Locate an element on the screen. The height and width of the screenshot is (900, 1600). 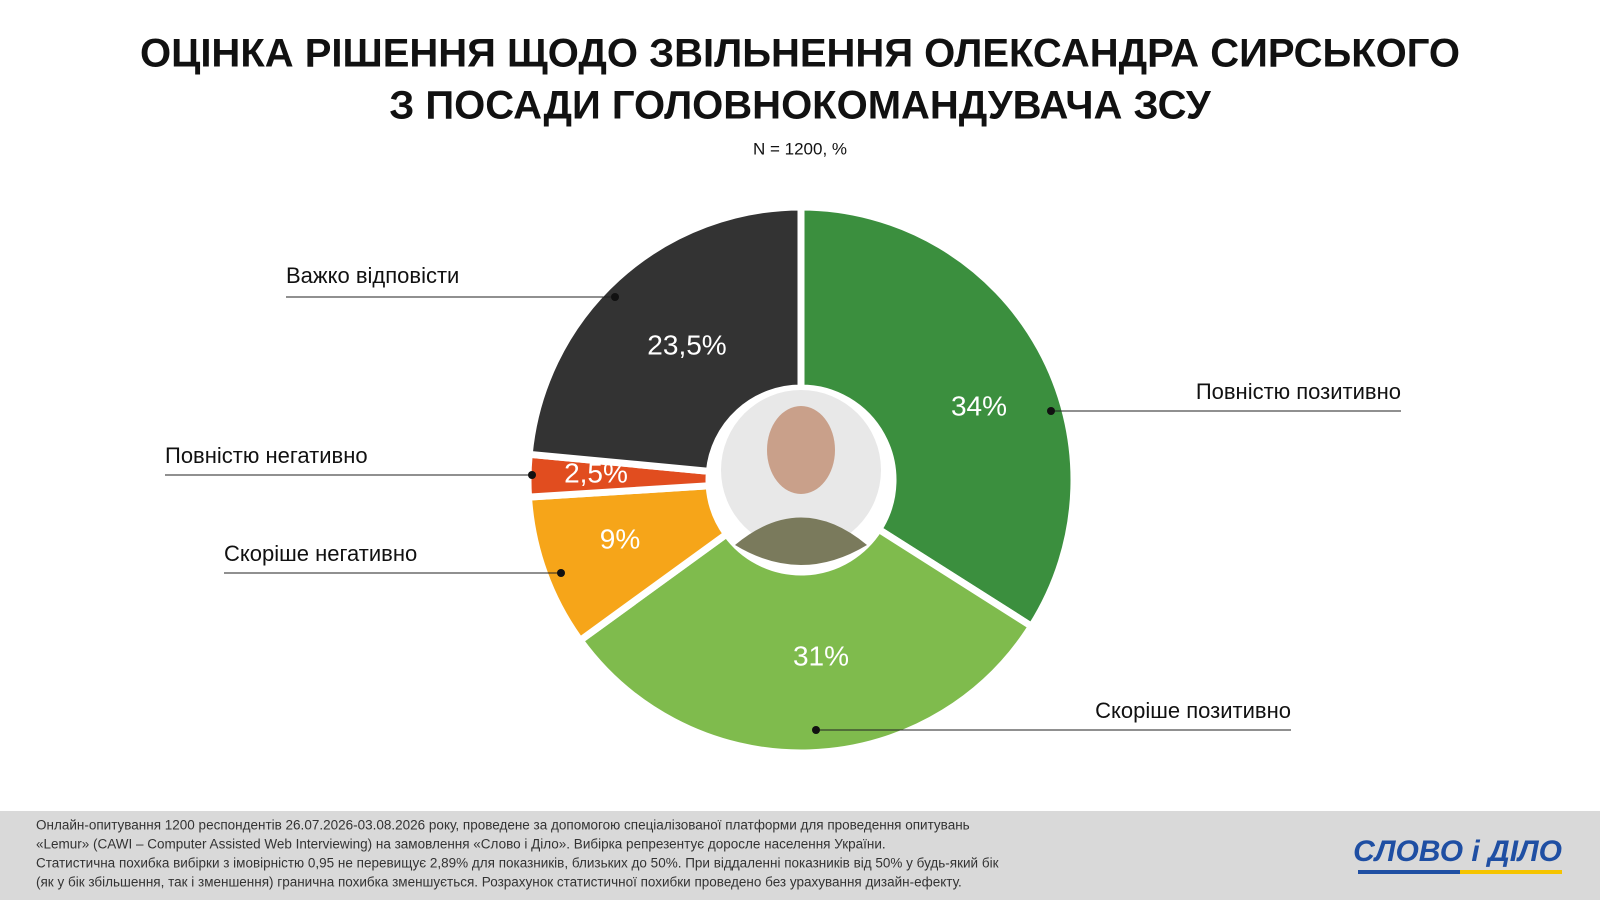
logo: СЛОВО і ДІЛО is located at coordinates (1457, 854).